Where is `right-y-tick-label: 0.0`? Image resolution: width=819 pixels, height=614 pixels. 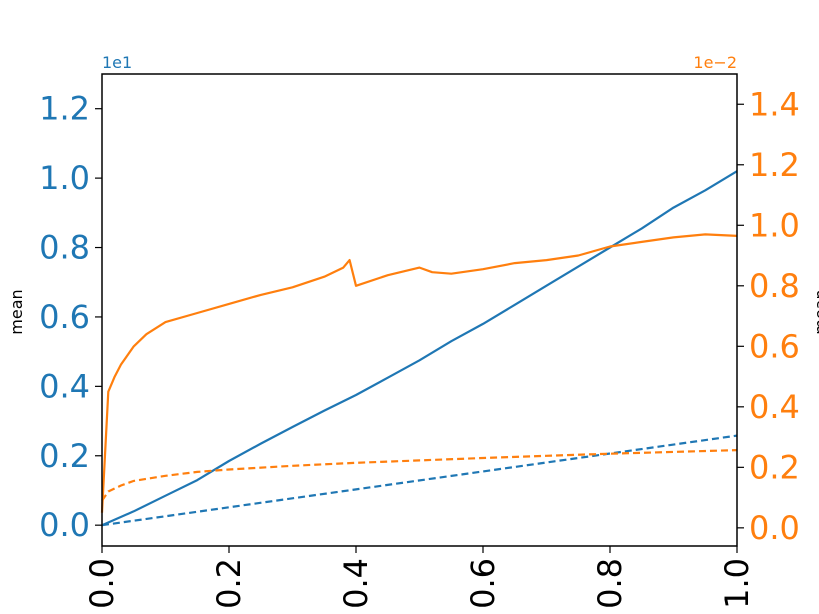
right-y-tick-label: 0.0 is located at coordinates (774, 528).